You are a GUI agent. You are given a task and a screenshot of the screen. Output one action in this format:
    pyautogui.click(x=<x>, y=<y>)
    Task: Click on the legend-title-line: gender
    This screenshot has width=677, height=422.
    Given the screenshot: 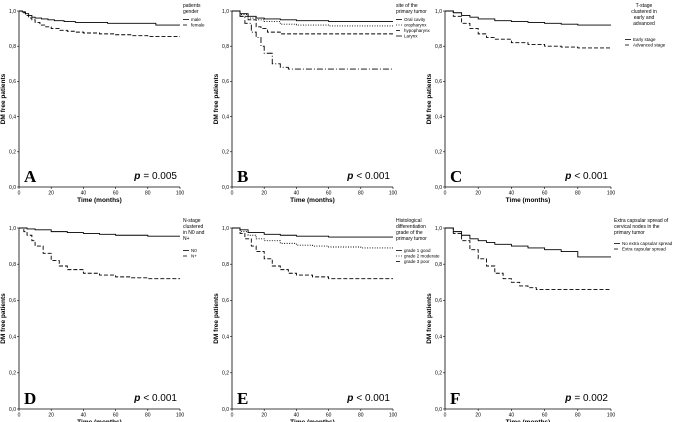 What is the action you would take?
    pyautogui.click(x=191, y=12)
    